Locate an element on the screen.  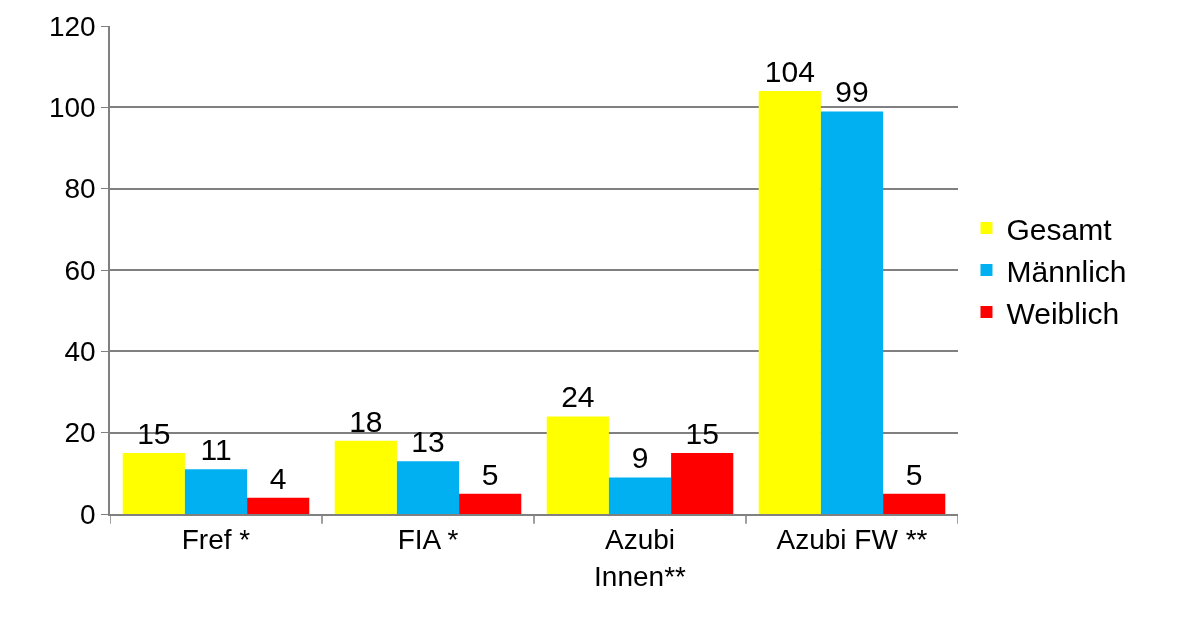
data-label: 13 is located at coordinates (428, 442).